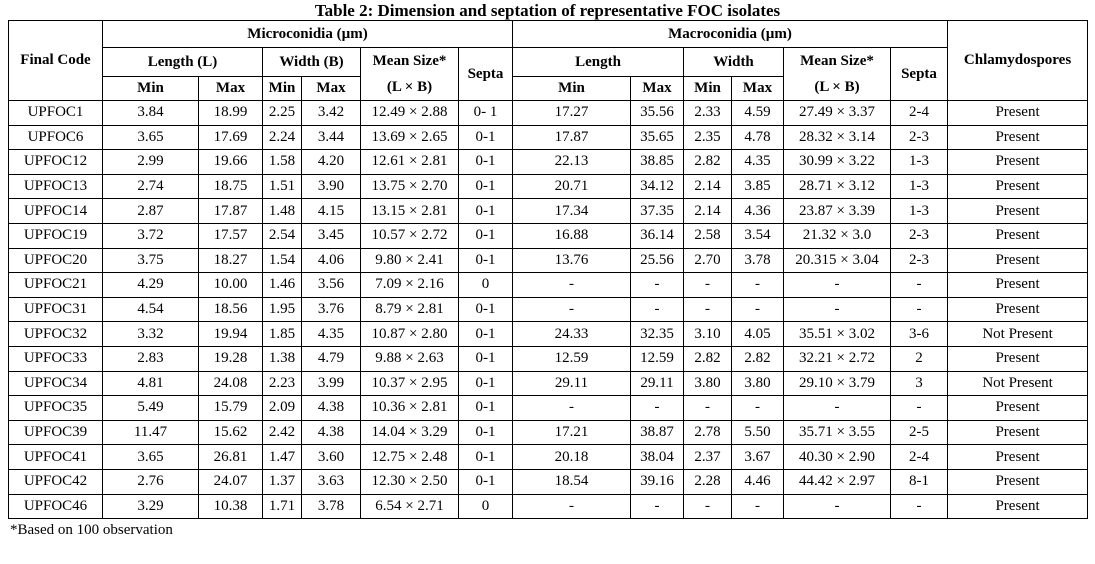 This screenshot has width=1095, height=564. I want to click on cell-final-code: UPFOC13, so click(55, 186).